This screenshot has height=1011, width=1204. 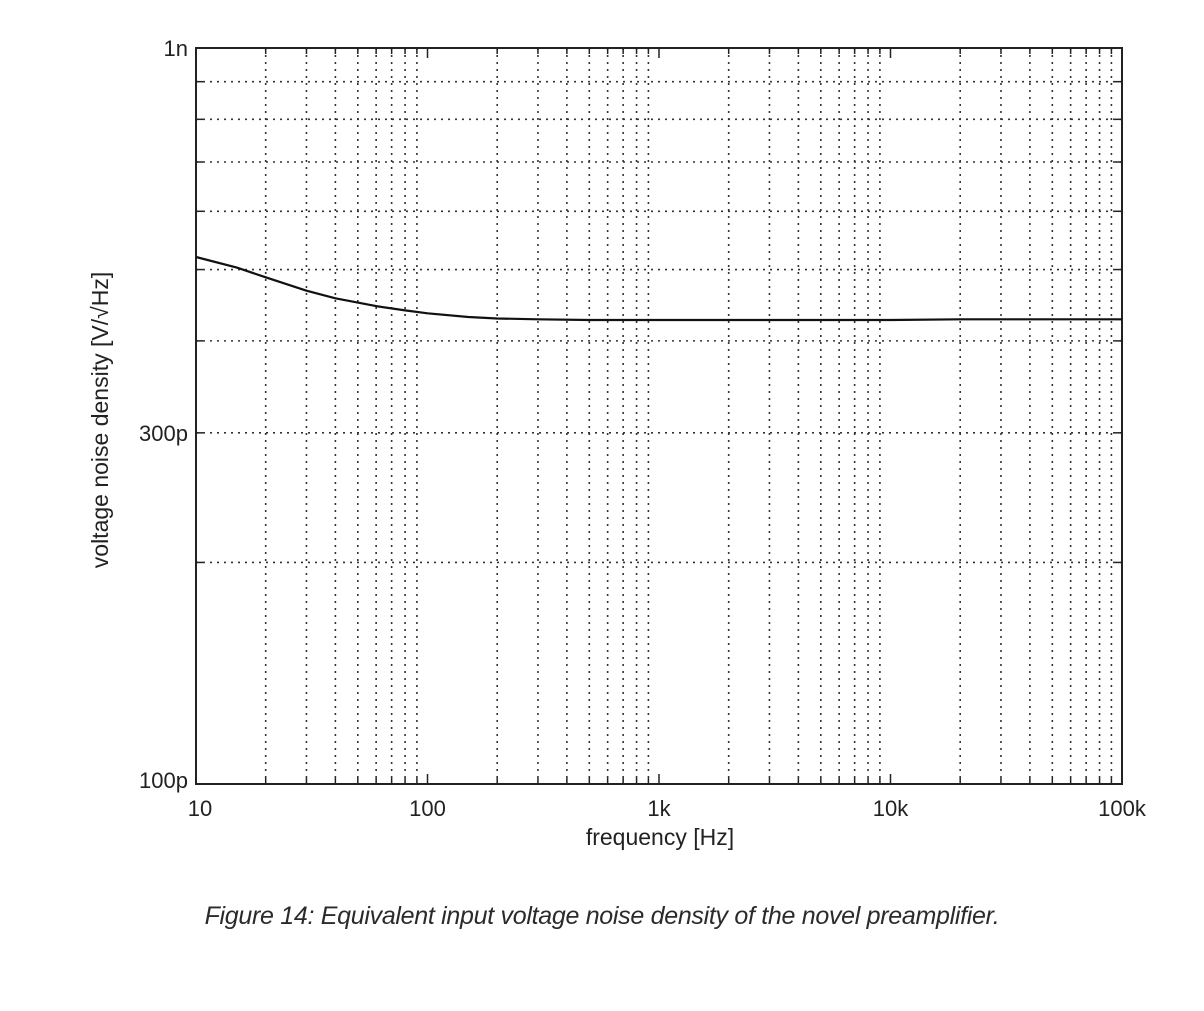 I want to click on x-tick-label: 100, so click(x=427, y=808).